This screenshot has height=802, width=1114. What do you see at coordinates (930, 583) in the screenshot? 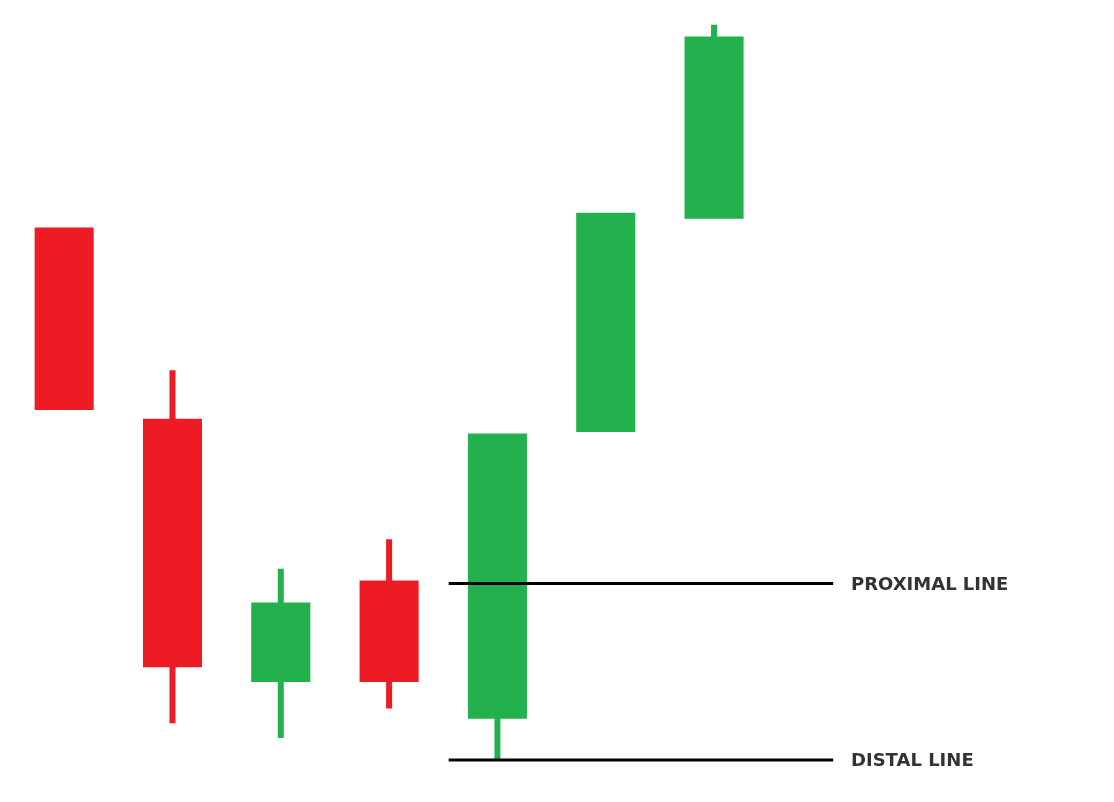
I see `ref-line-label: PROXIMAL LINE` at bounding box center [930, 583].